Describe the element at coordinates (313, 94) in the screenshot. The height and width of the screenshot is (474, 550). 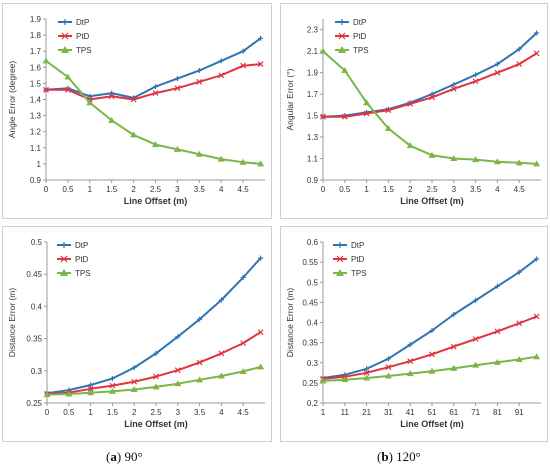
I see `y-tick-label: 1.7` at that location.